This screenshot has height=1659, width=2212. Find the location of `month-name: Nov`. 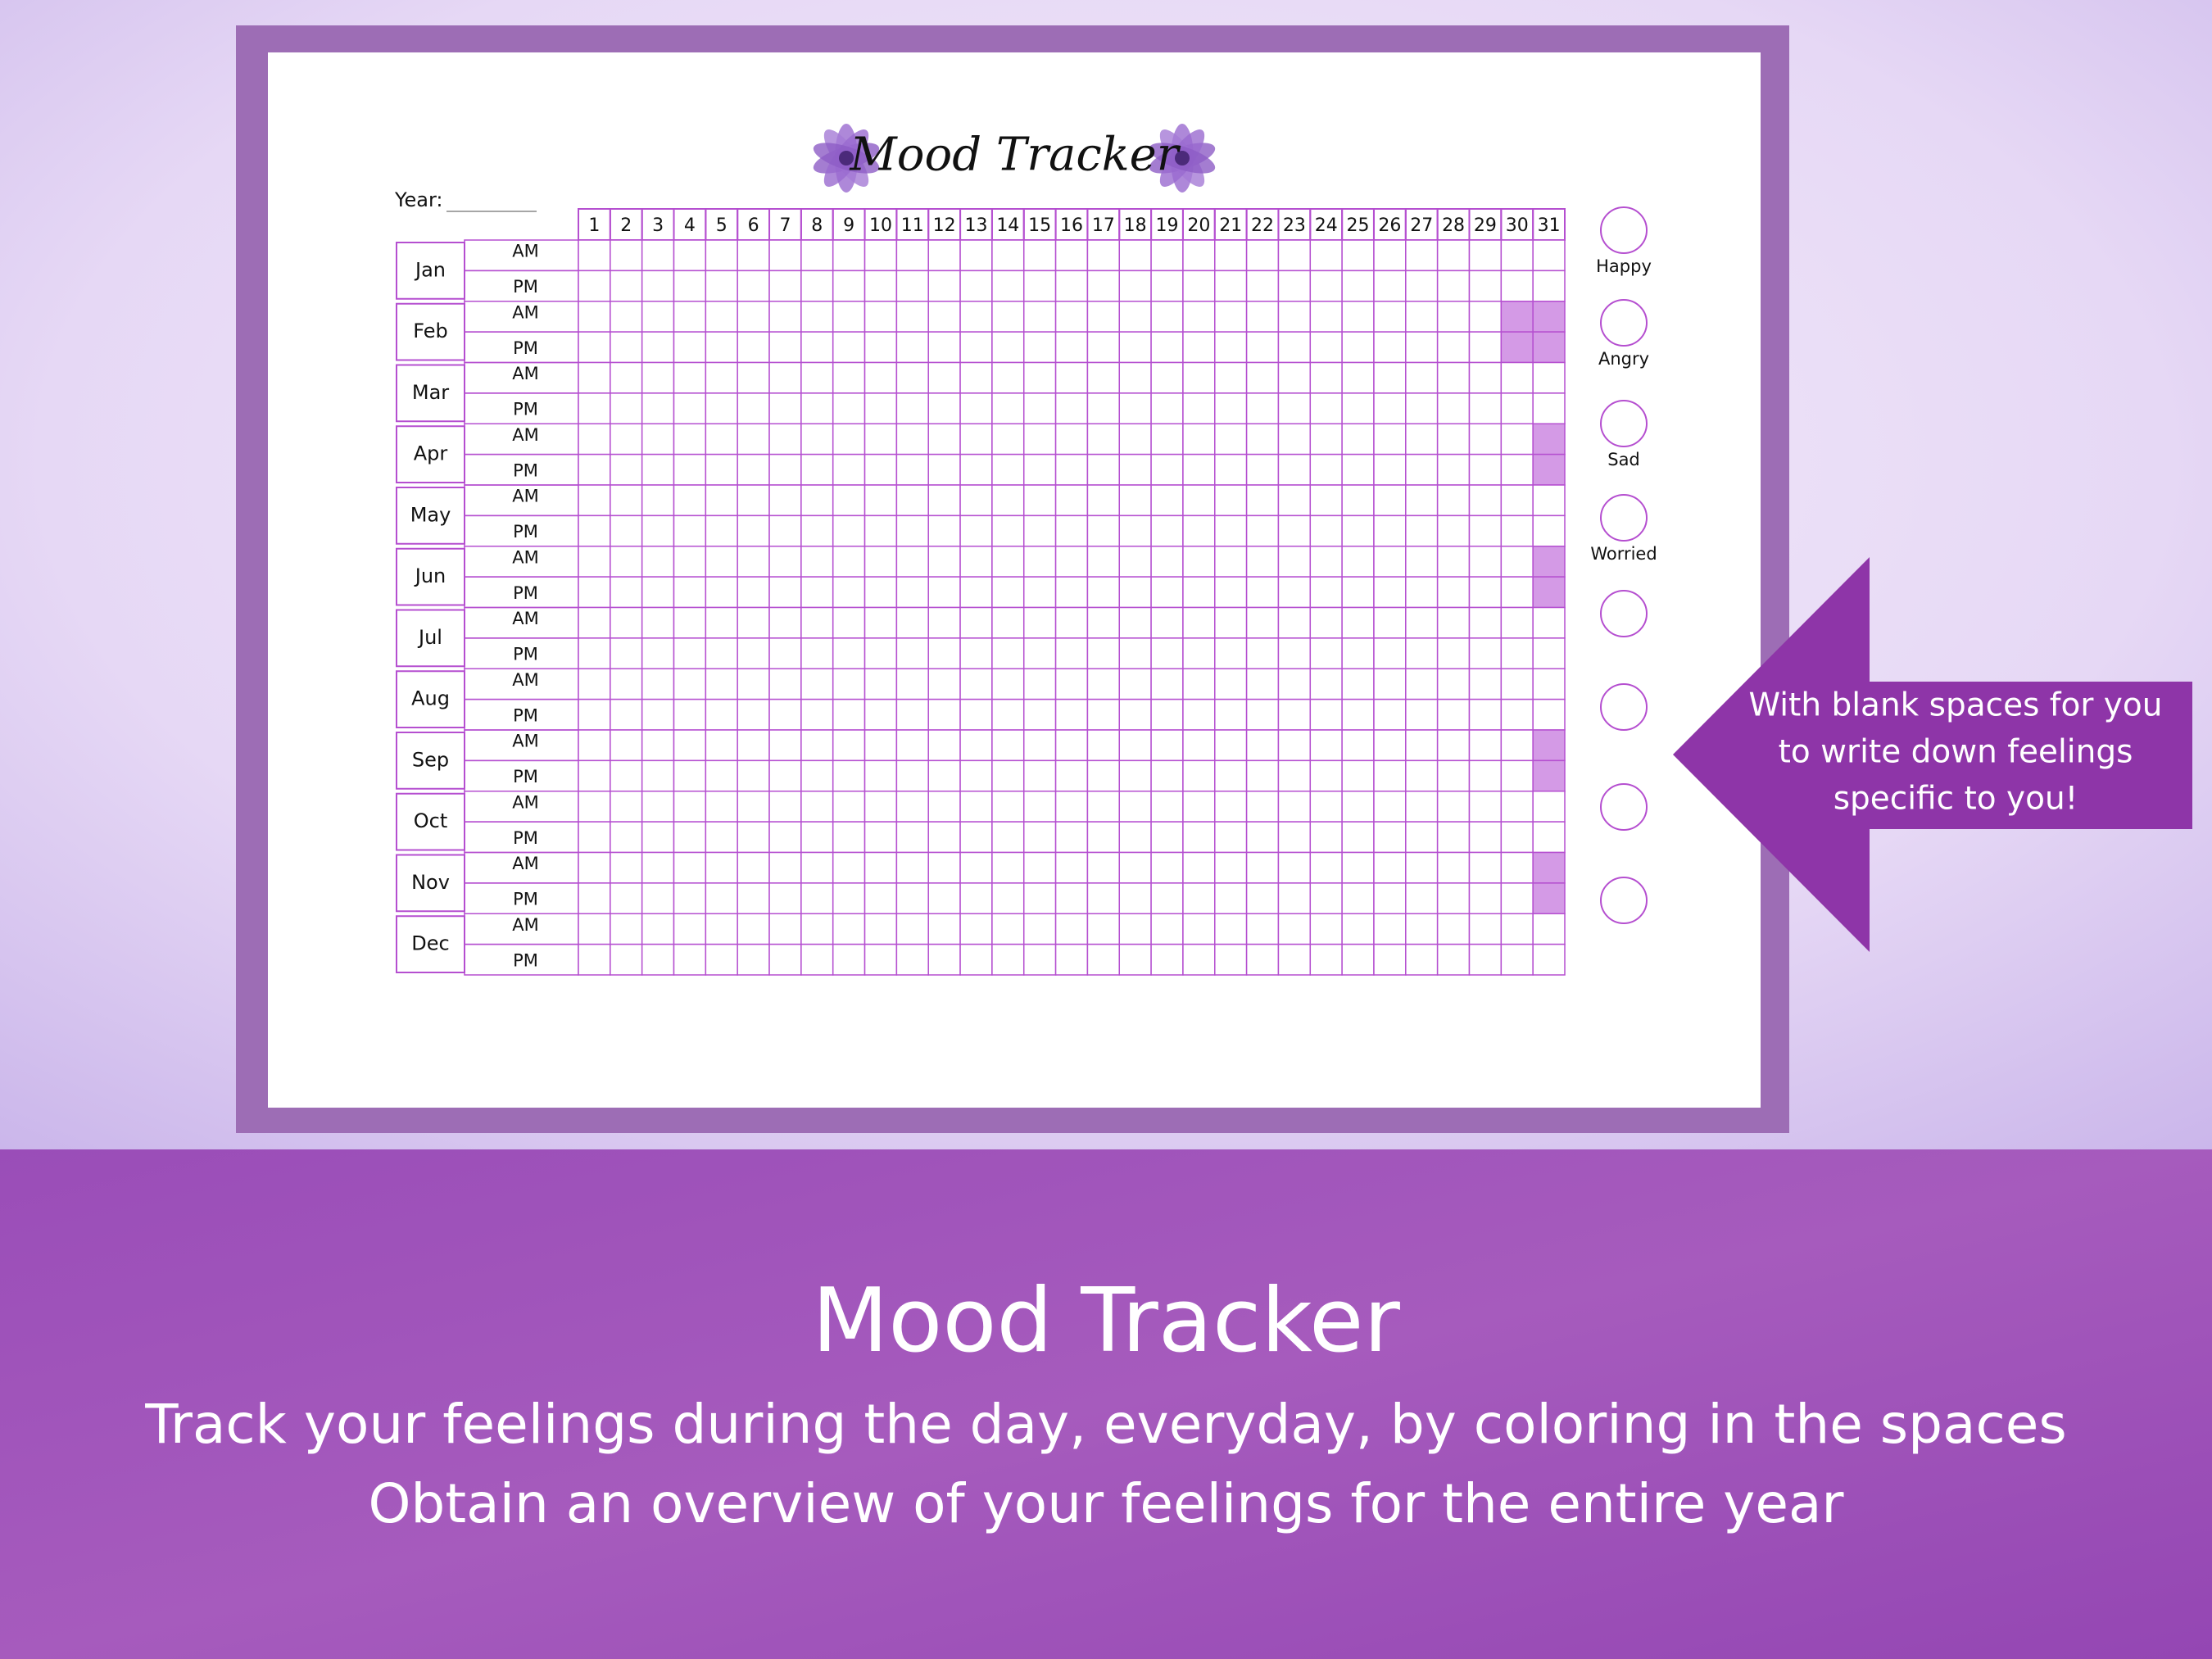

month-name: Nov is located at coordinates (430, 882).